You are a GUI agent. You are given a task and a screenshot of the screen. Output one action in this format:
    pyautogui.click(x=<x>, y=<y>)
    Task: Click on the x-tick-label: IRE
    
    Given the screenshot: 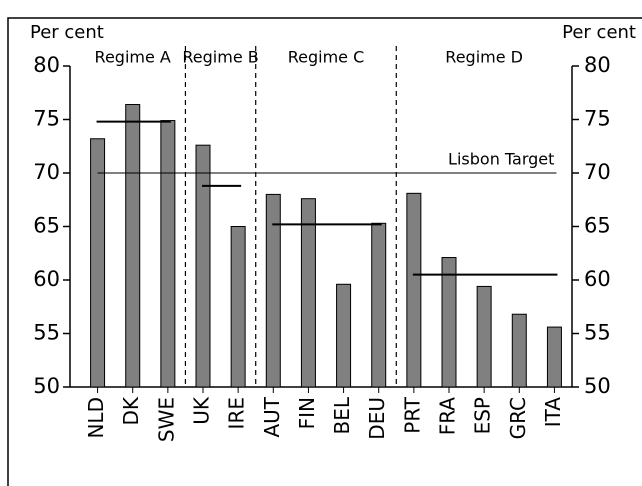 What is the action you would take?
    pyautogui.click(x=237, y=413)
    